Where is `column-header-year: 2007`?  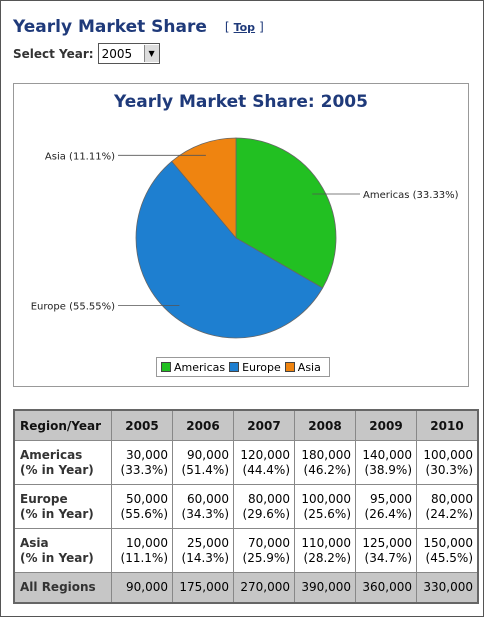 column-header-year: 2007 is located at coordinates (264, 425).